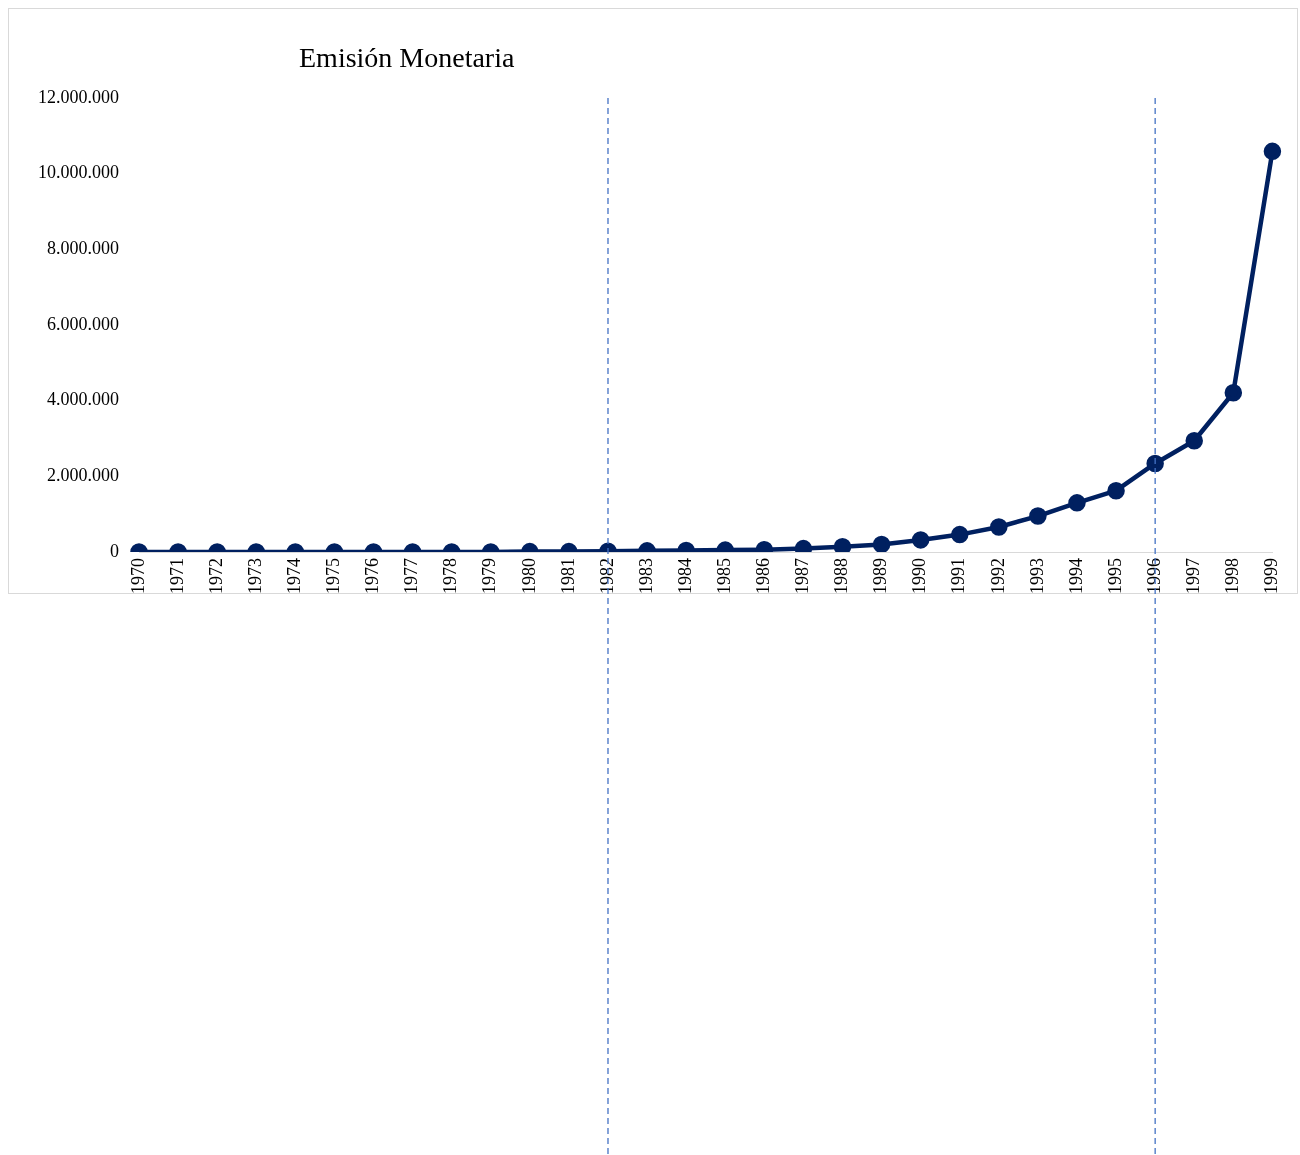 The height and width of the screenshot is (1155, 1300). I want to click on x-tick-label: 1988, so click(841, 576).